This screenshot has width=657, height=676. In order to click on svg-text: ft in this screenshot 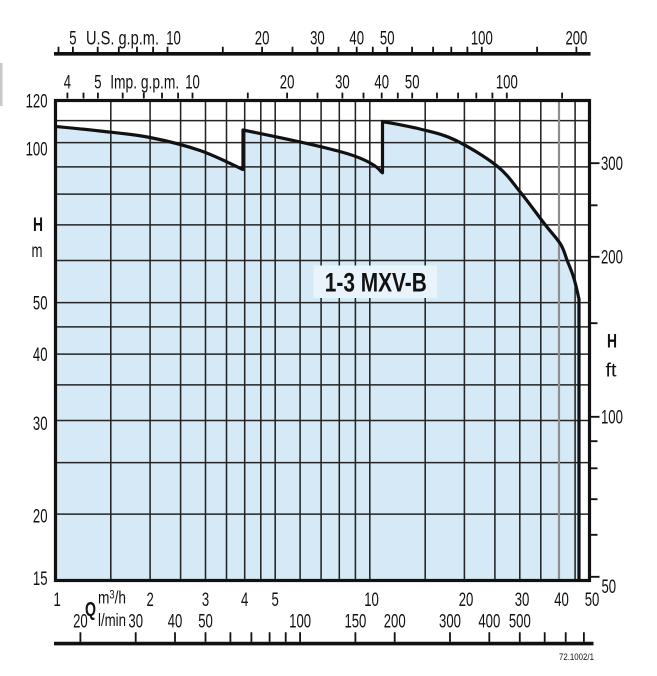, I will do `click(612, 371)`.